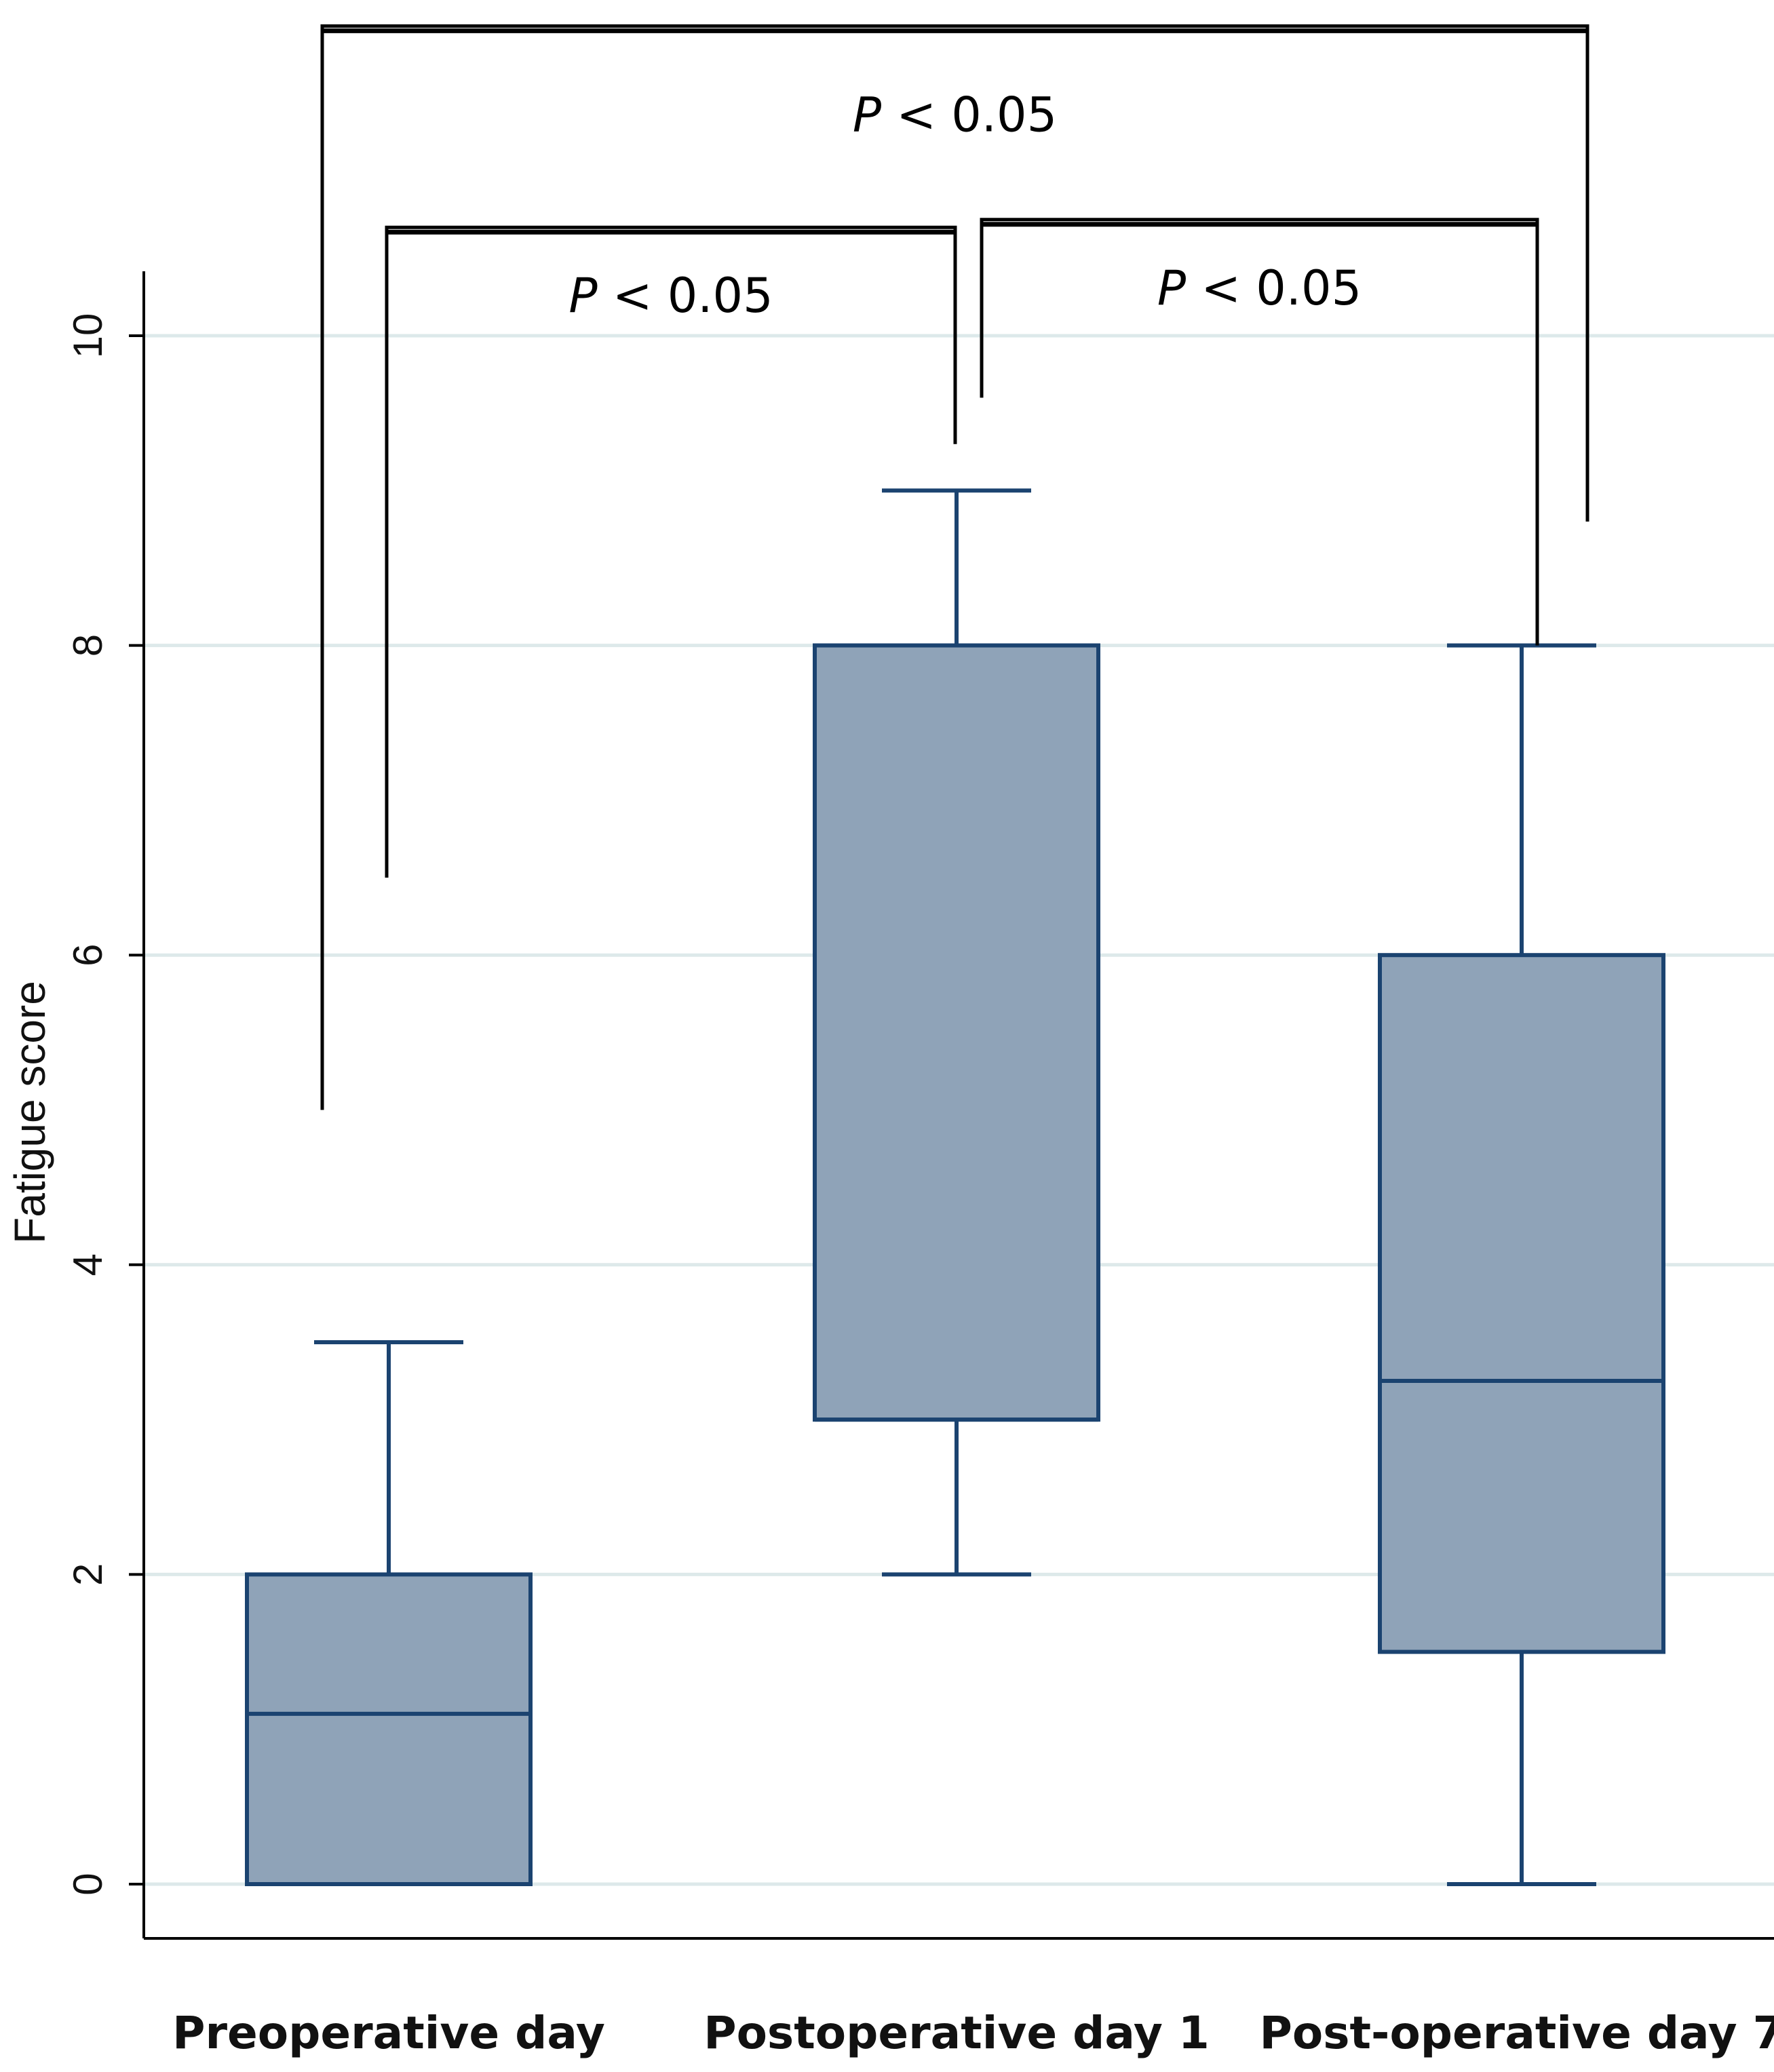  Describe the element at coordinates (1517, 2033) in the screenshot. I see `category-label-2: Post-operative day 7` at that location.